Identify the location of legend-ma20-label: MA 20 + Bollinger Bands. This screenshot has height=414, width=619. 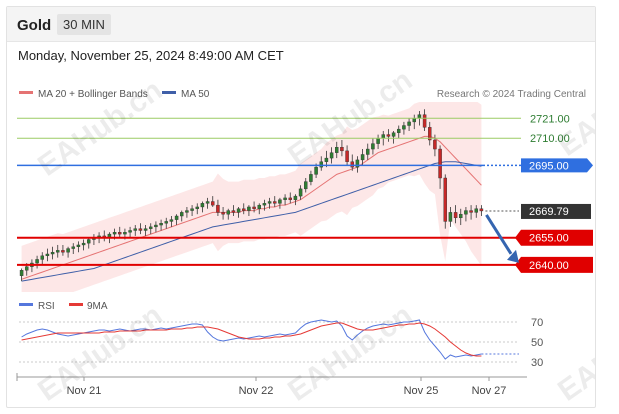
(93, 94).